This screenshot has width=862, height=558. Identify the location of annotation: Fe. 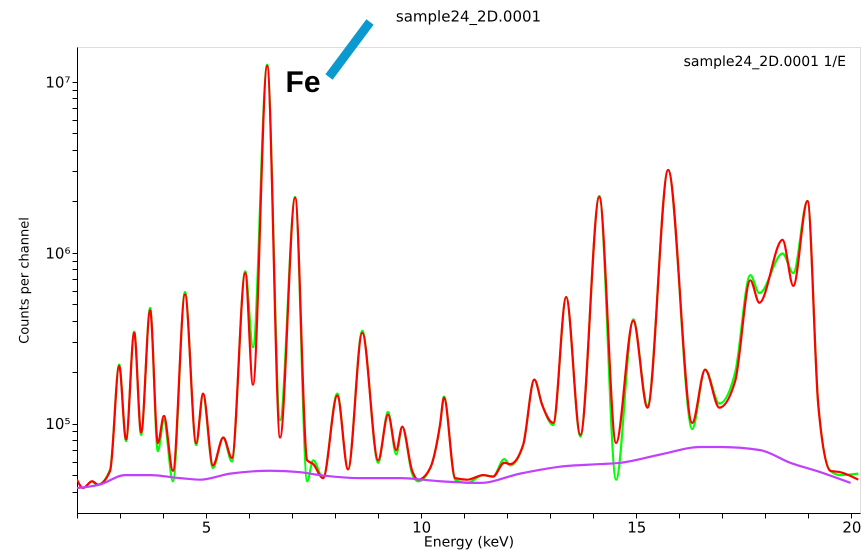
(303, 82).